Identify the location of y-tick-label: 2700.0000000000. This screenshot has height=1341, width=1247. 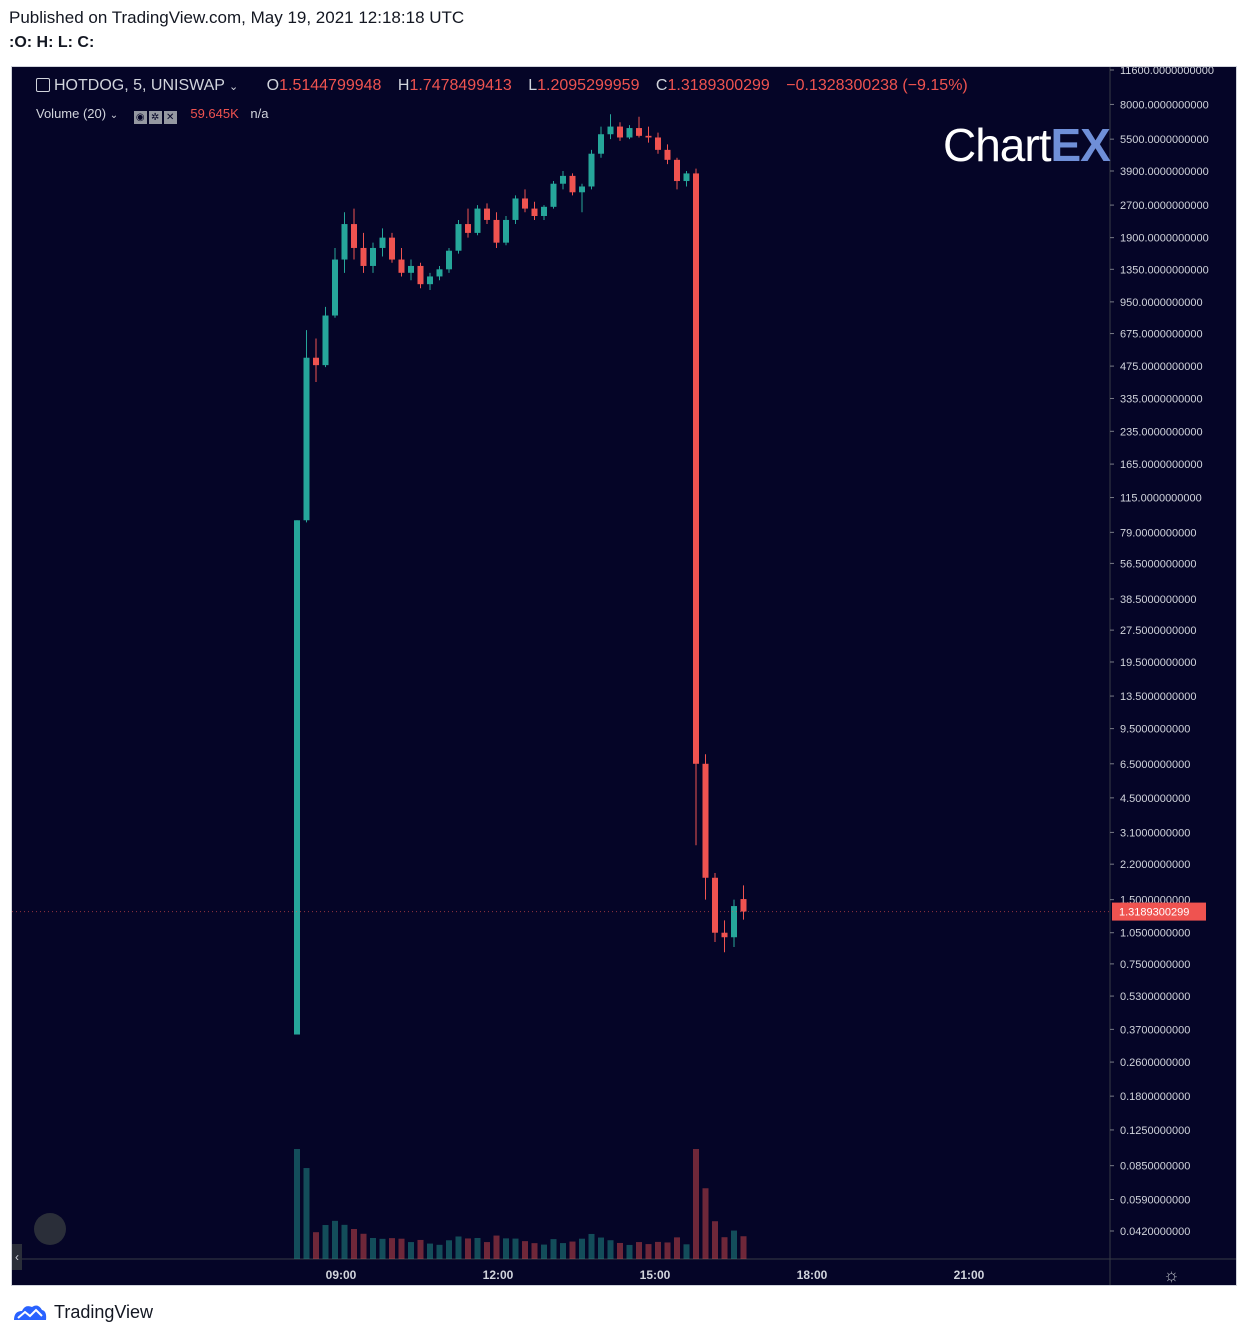
(1164, 206).